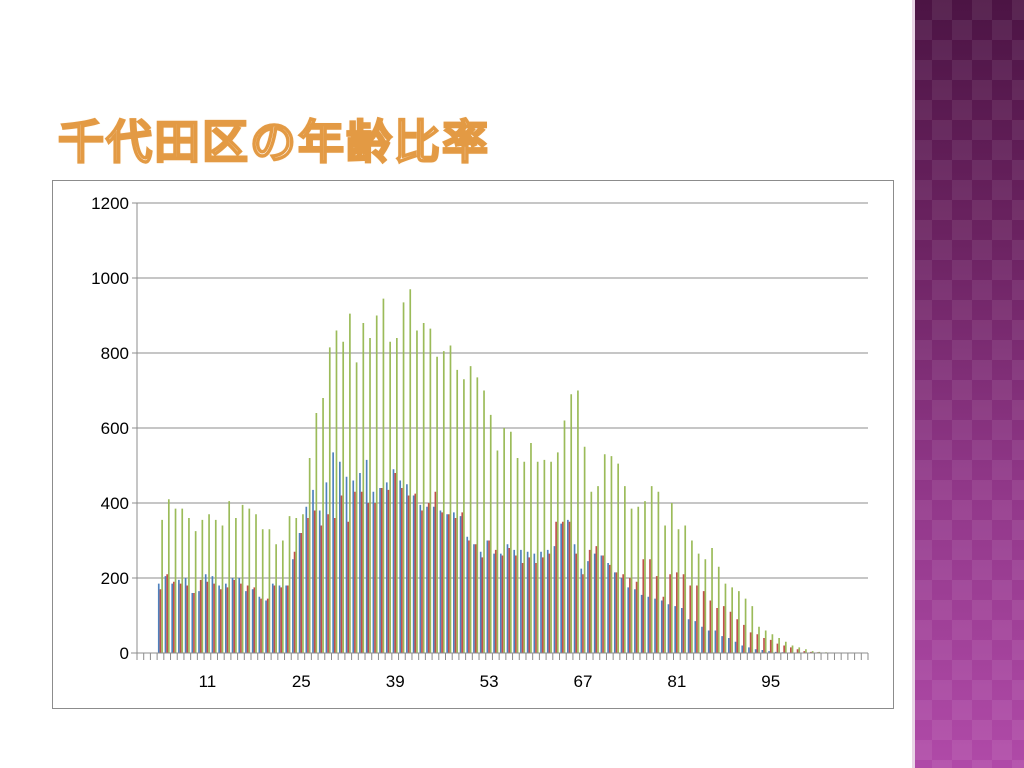  Describe the element at coordinates (110, 278) in the screenshot. I see `y-tick-label: 1000` at that location.